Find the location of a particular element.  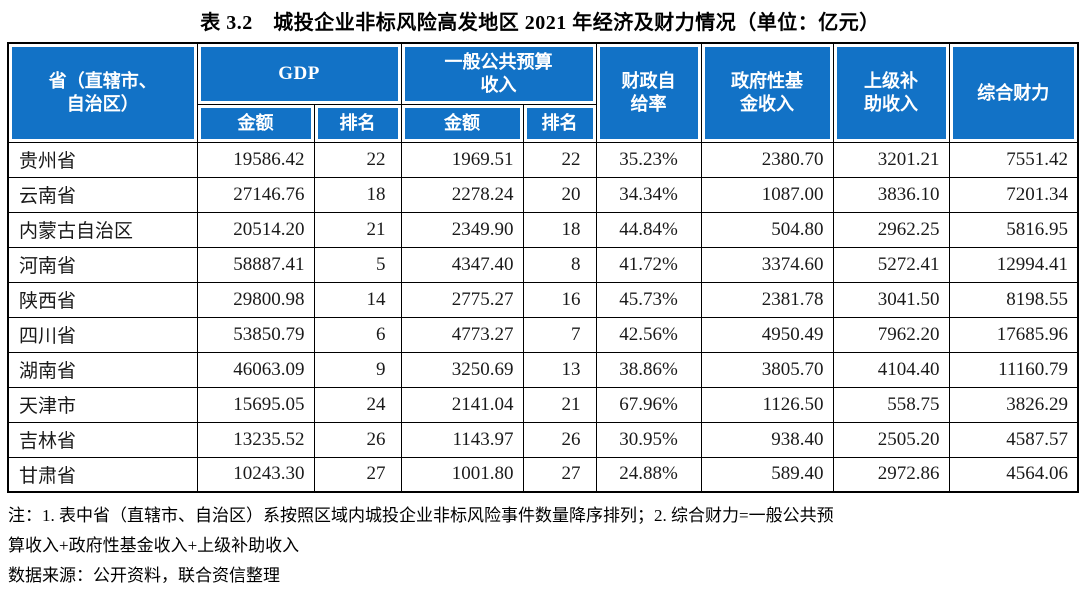

cell-province: 湖南省 is located at coordinates (102, 369).